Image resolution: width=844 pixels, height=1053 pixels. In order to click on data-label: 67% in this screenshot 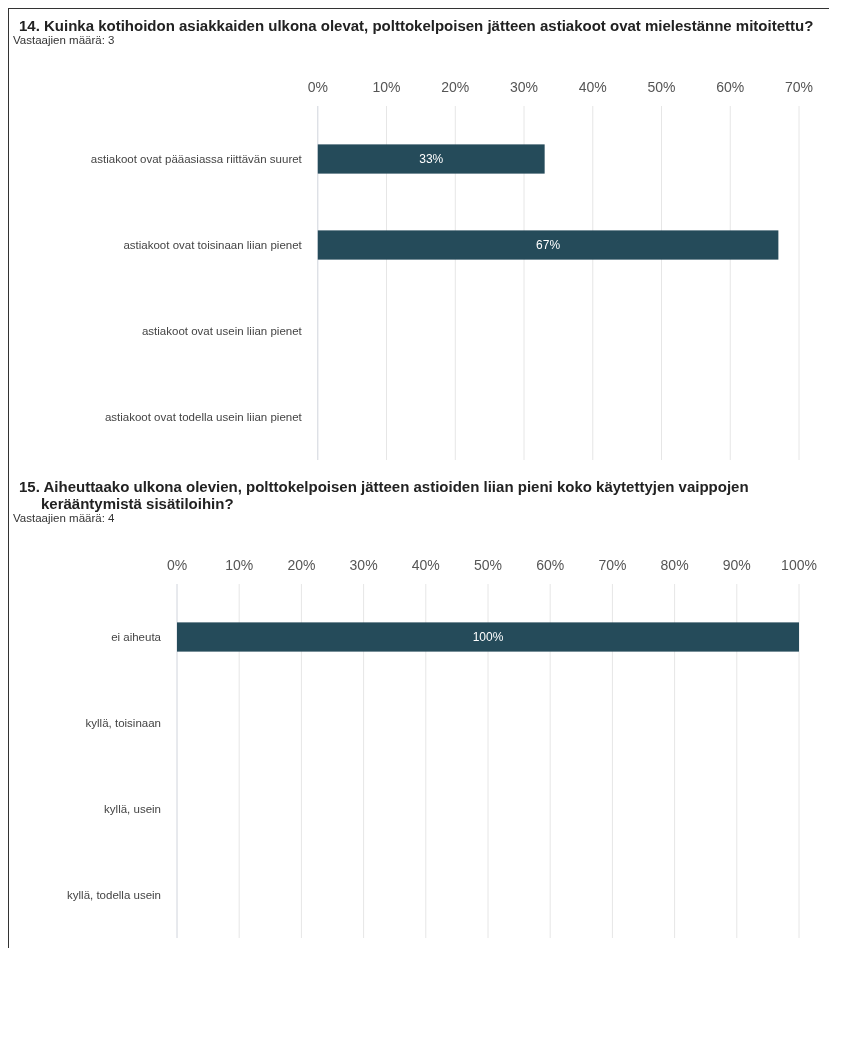, I will do `click(548, 245)`.